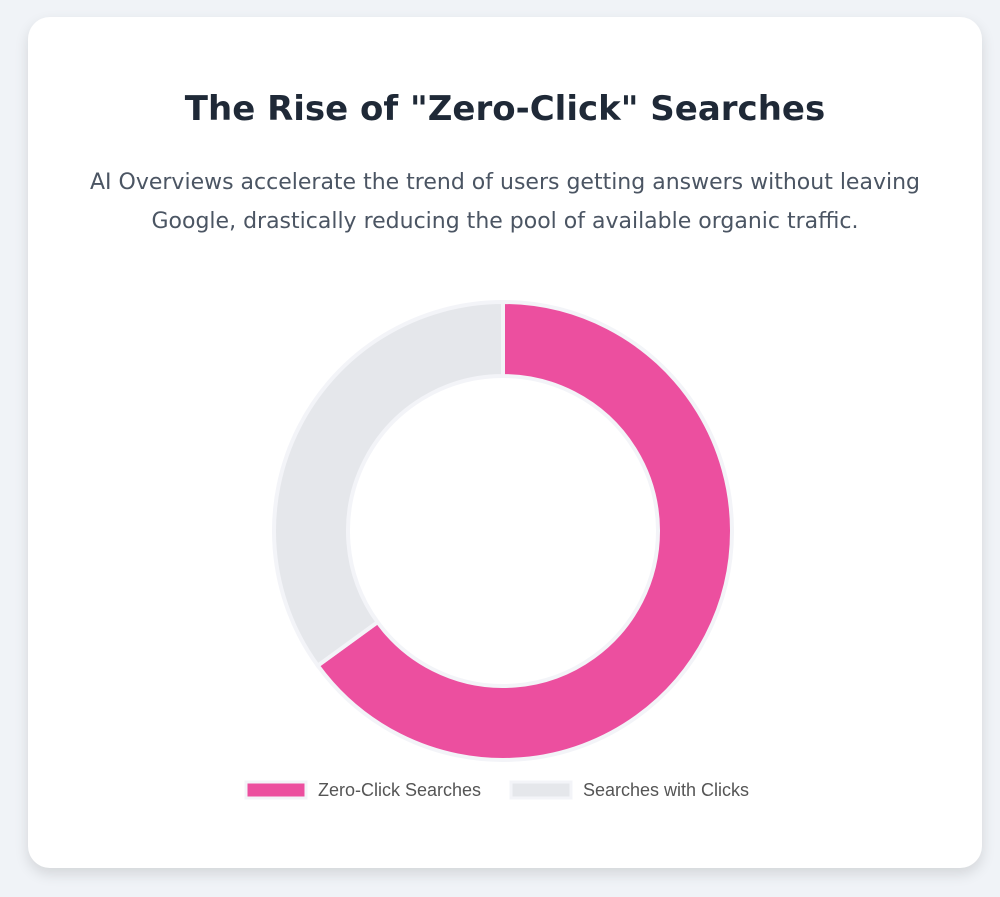 The image size is (1000, 897). I want to click on legend-label: Searches with Clicks, so click(666, 790).